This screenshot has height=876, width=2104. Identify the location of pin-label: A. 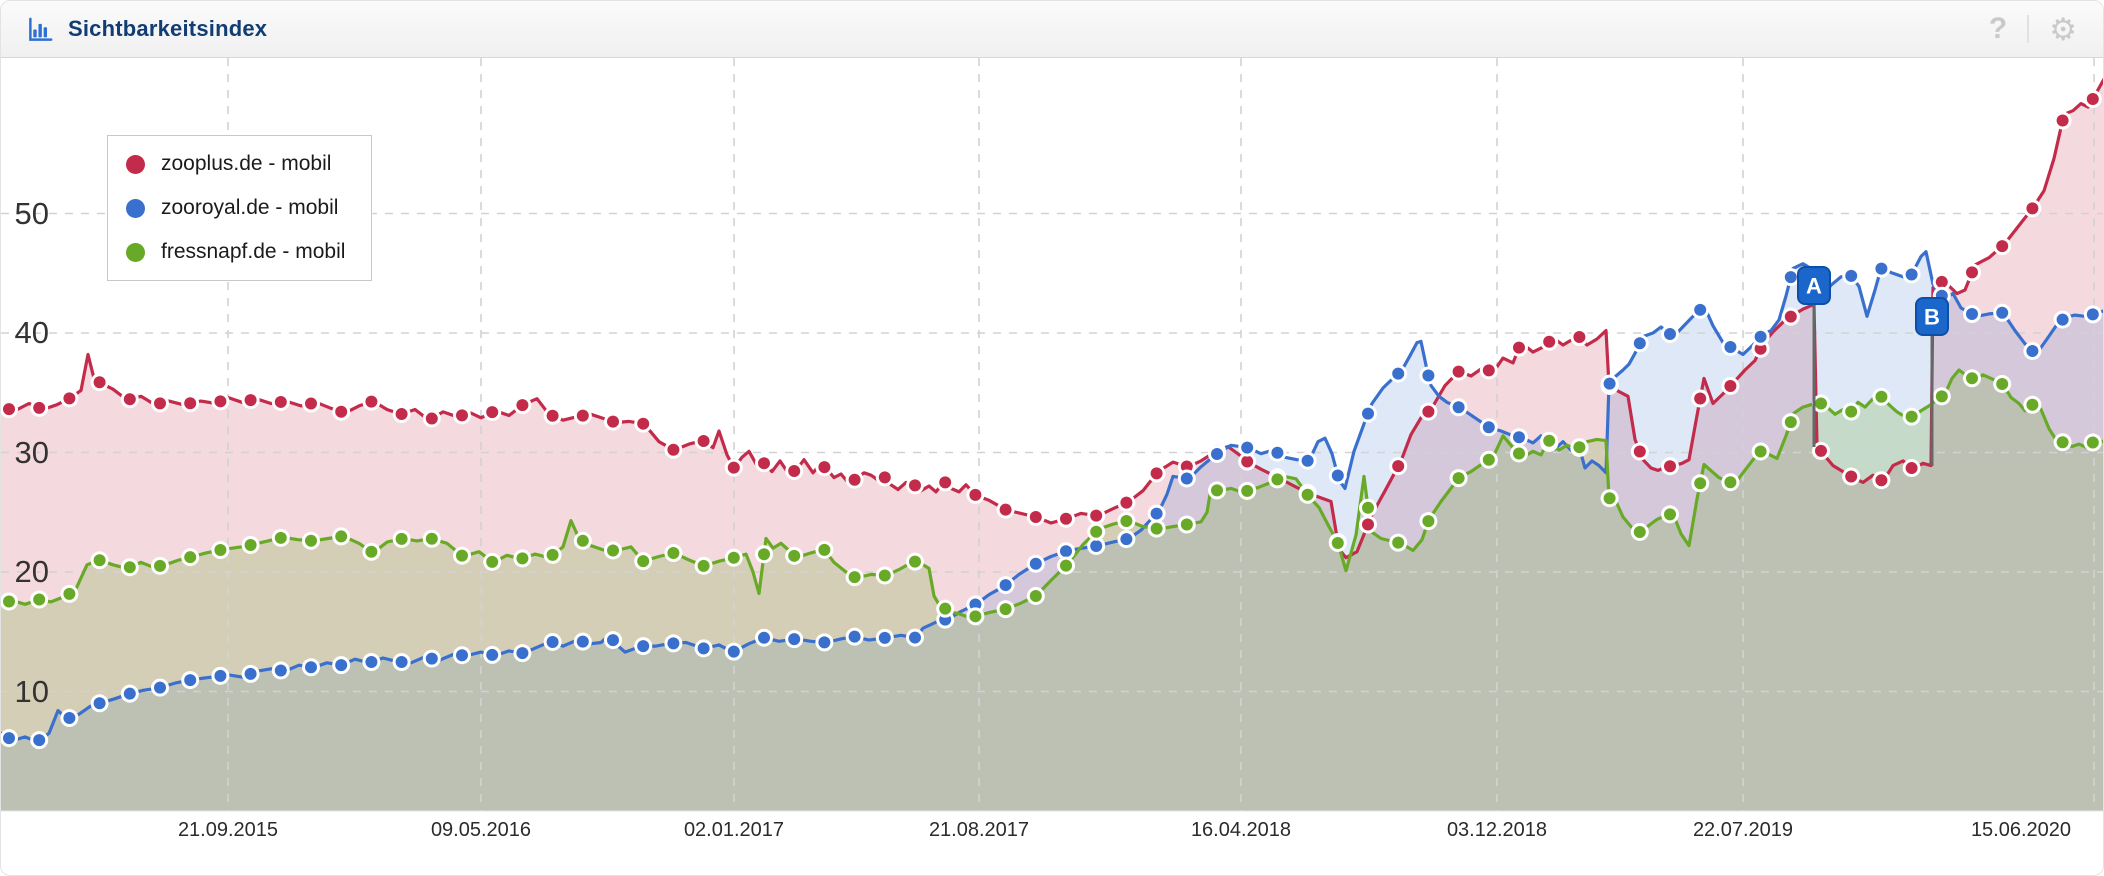
(1814, 286).